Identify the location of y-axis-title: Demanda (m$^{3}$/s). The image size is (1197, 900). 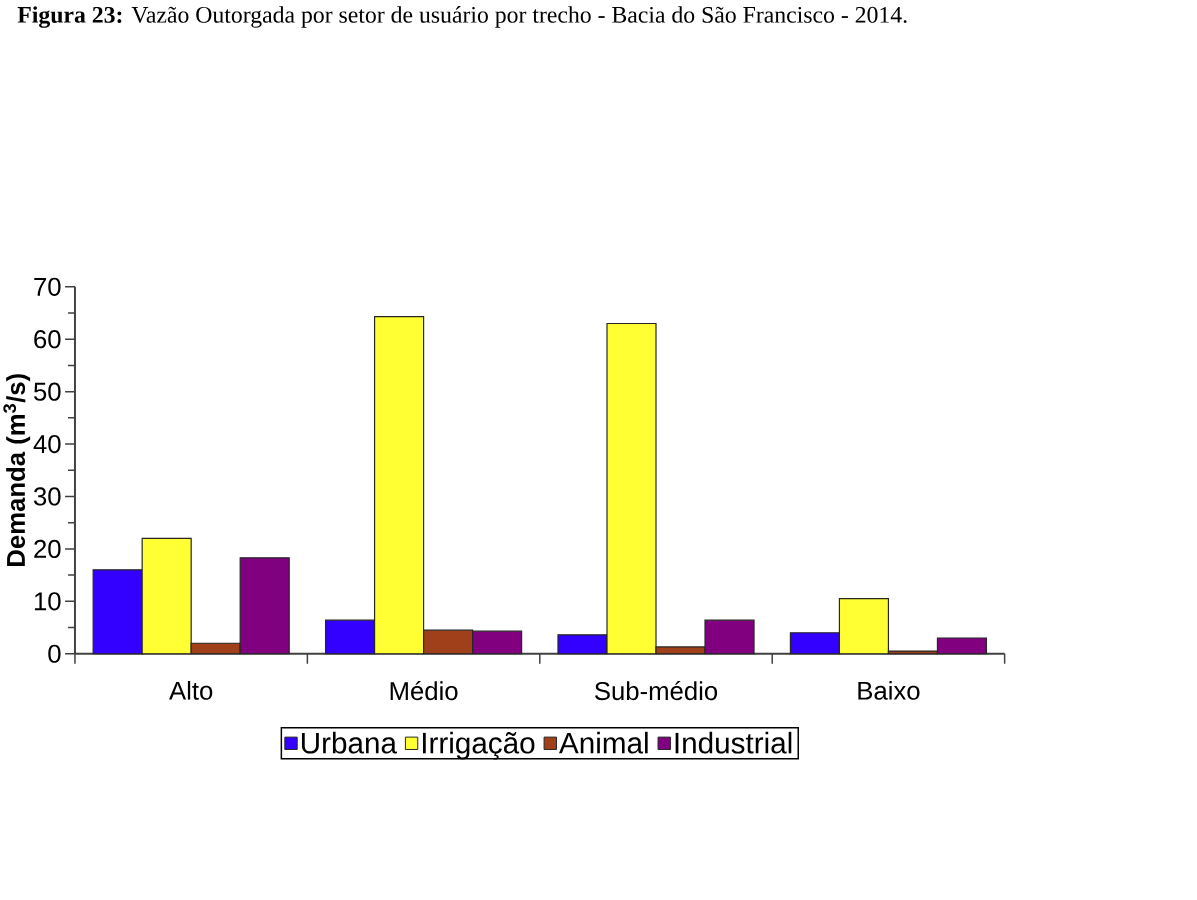
(17, 470).